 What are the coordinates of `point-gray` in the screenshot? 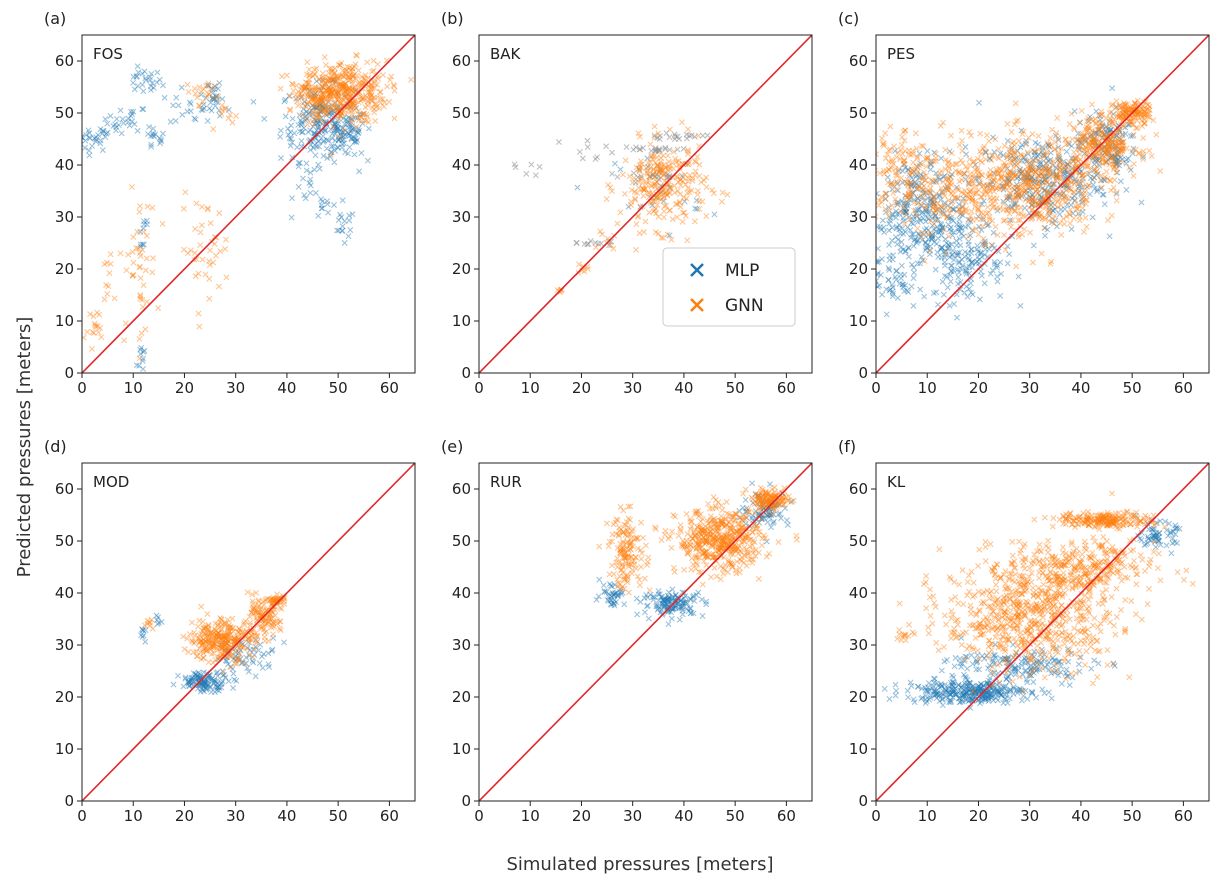 It's located at (659, 139).